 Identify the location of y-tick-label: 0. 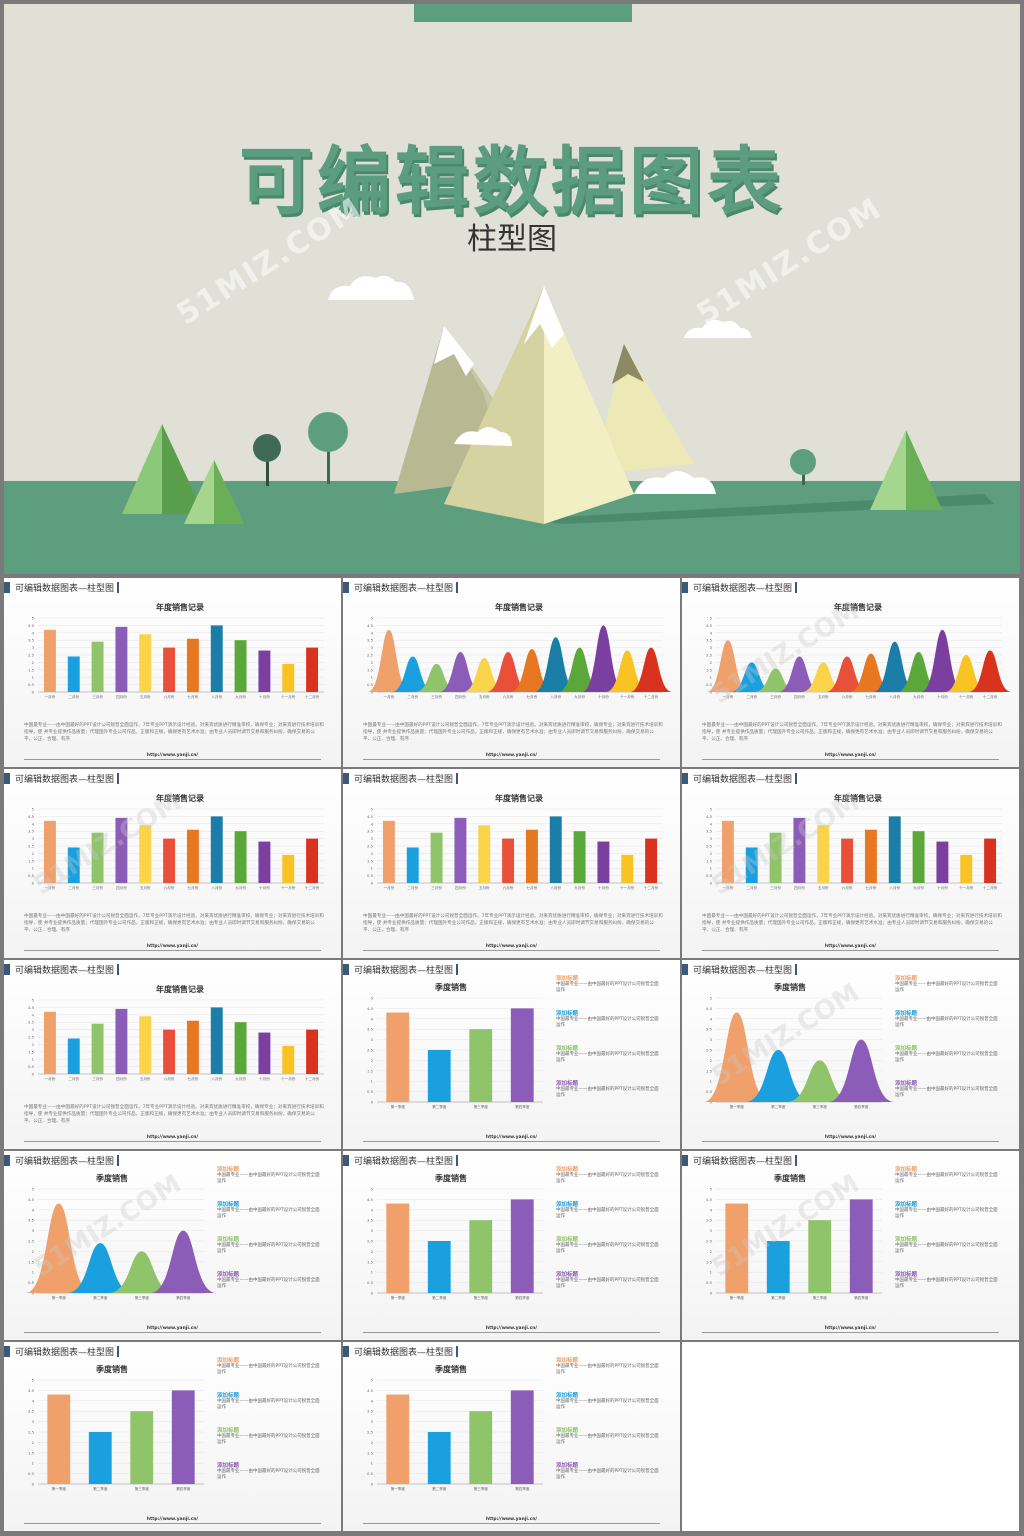
(372, 1484).